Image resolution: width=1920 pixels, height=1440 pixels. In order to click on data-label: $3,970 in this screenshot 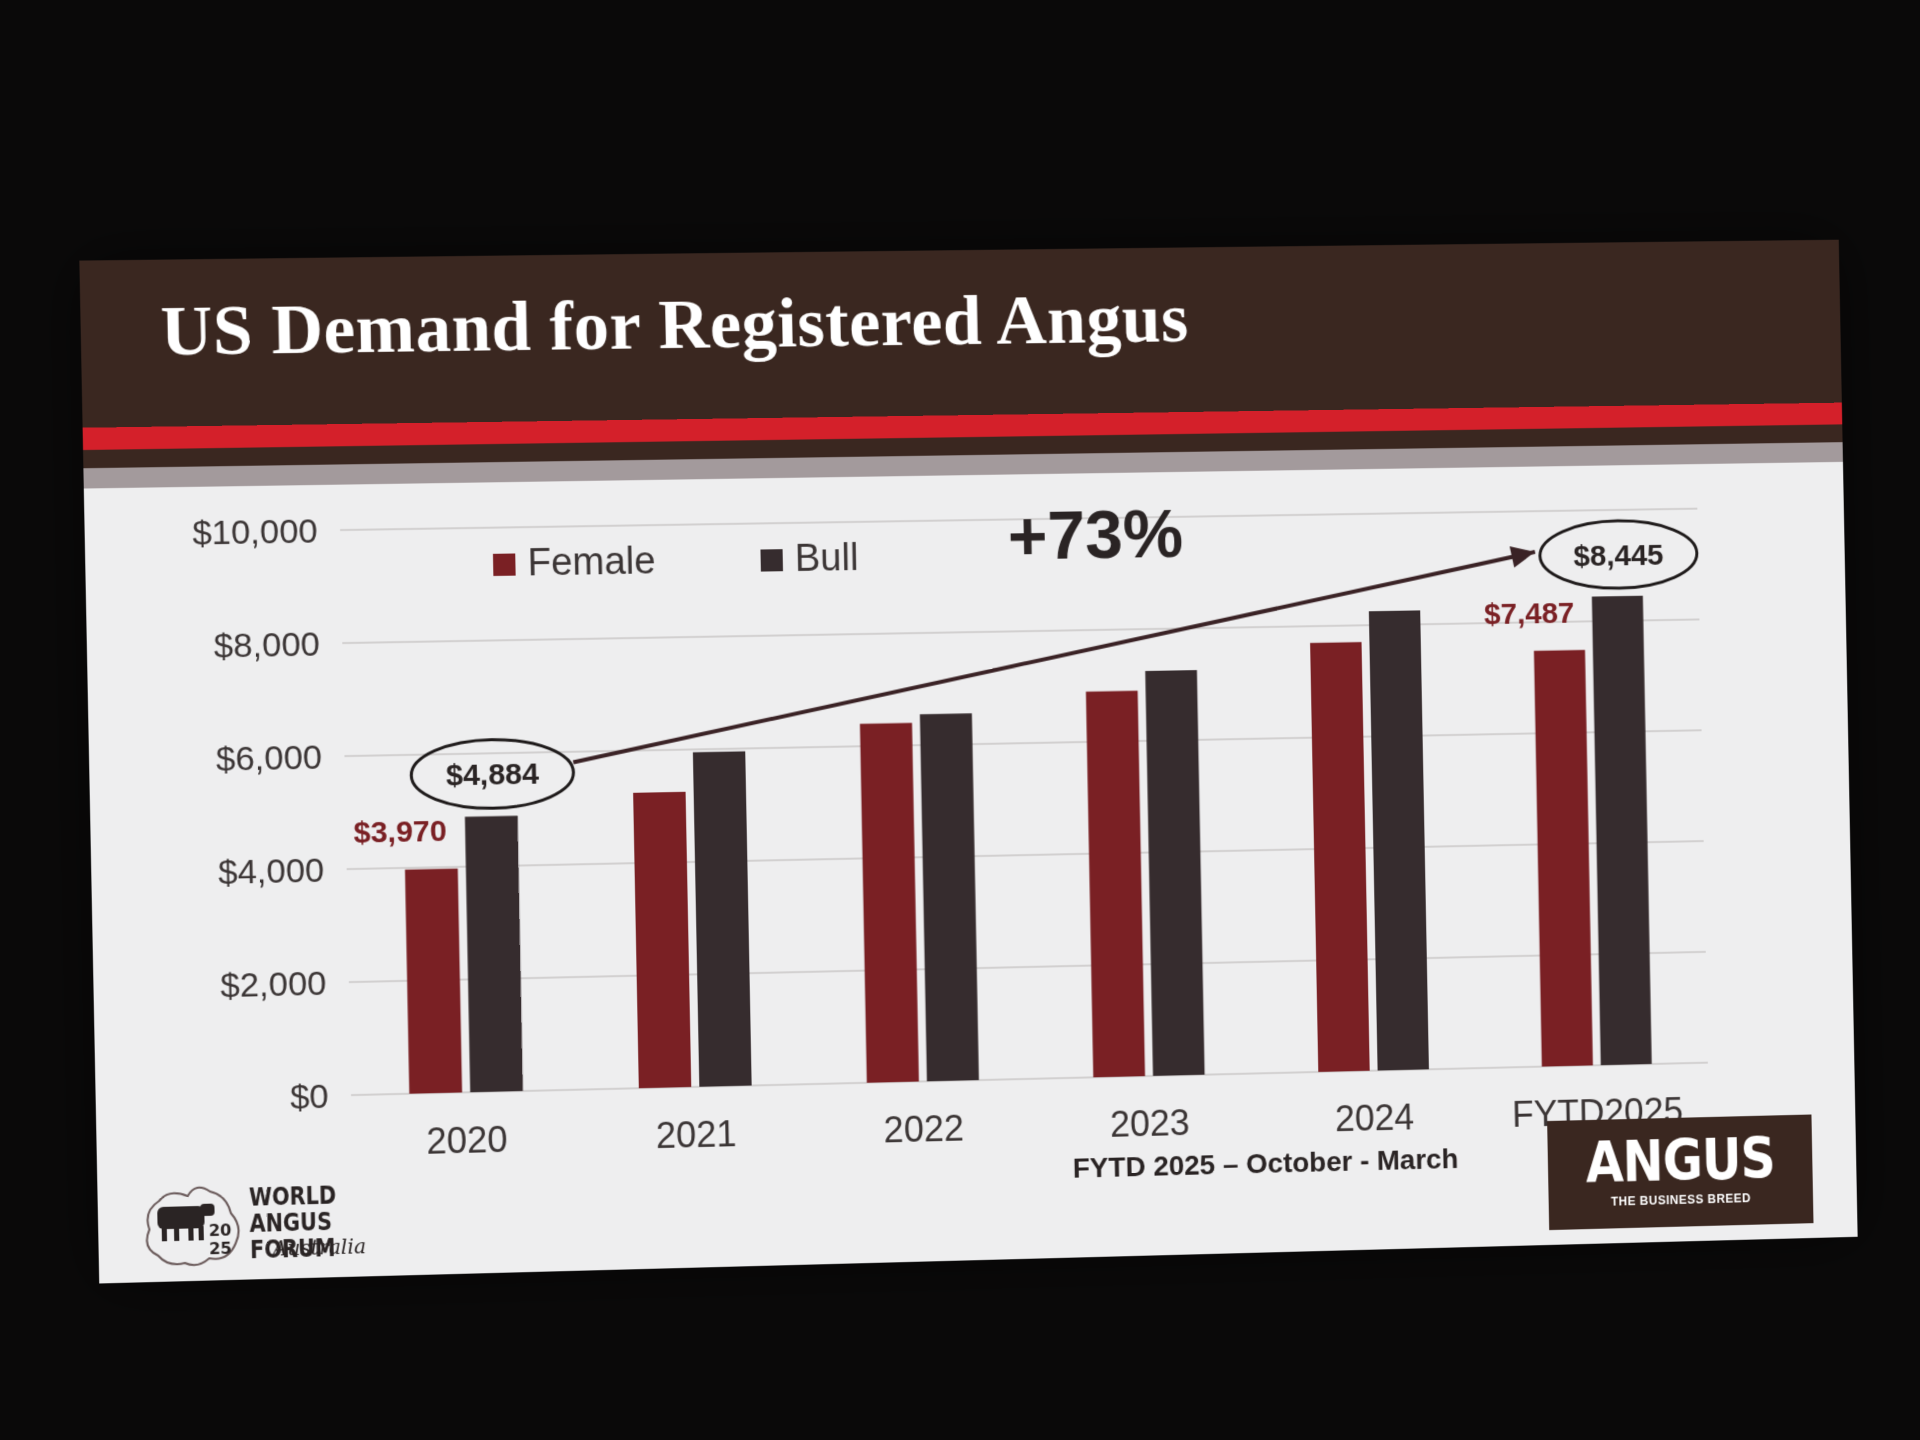, I will do `click(400, 831)`.